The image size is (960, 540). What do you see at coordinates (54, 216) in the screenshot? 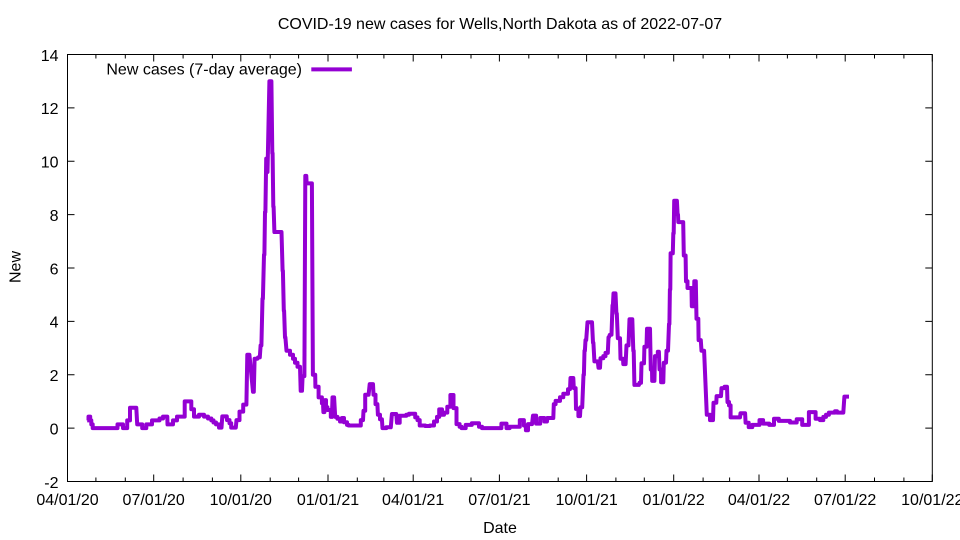
I see `svg-text: 8` at bounding box center [54, 216].